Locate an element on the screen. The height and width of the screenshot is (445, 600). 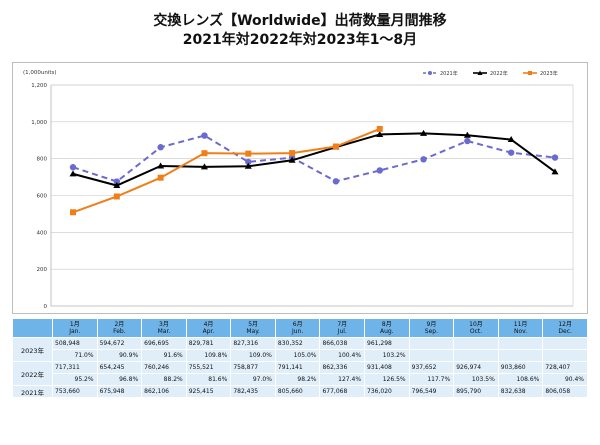
value-cell: 728,407 is located at coordinates (565, 367).